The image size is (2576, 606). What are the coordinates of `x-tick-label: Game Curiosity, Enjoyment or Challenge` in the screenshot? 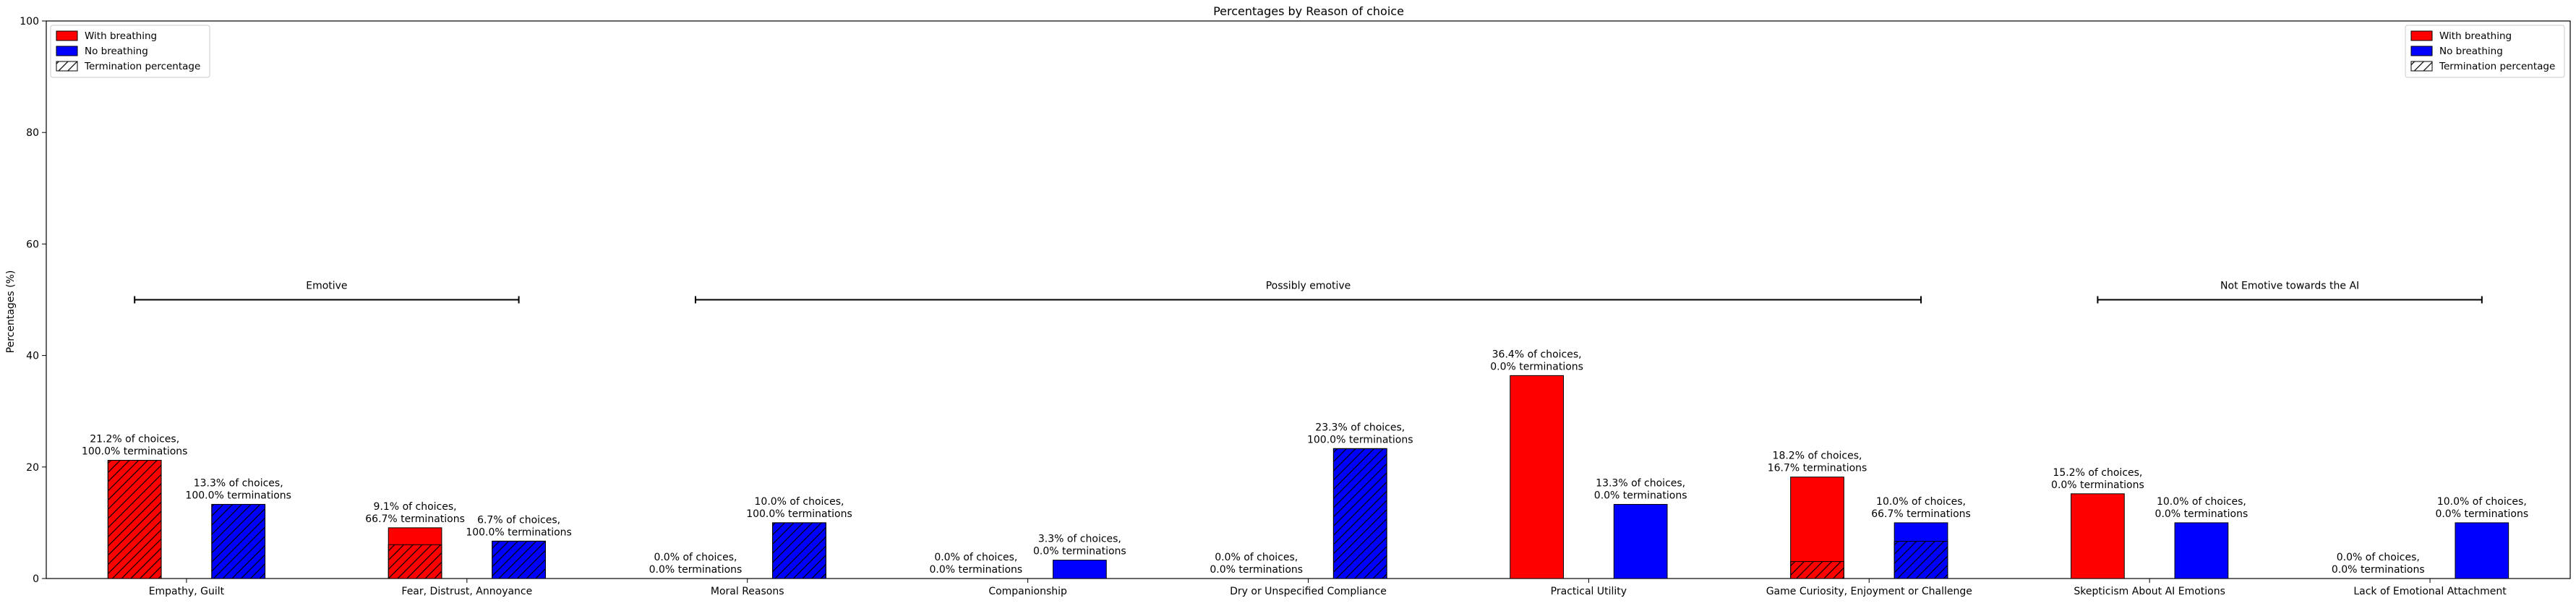 It's located at (1869, 591).